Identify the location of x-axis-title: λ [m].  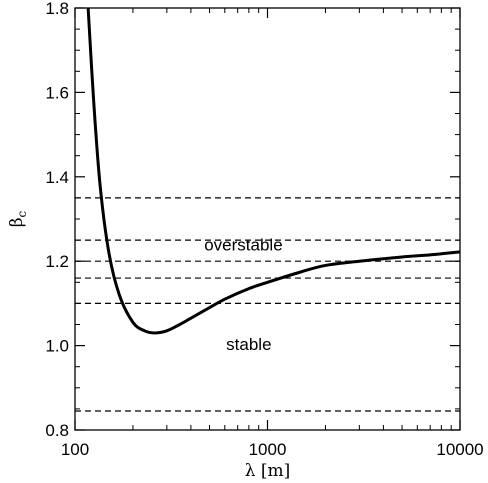
(268, 471).